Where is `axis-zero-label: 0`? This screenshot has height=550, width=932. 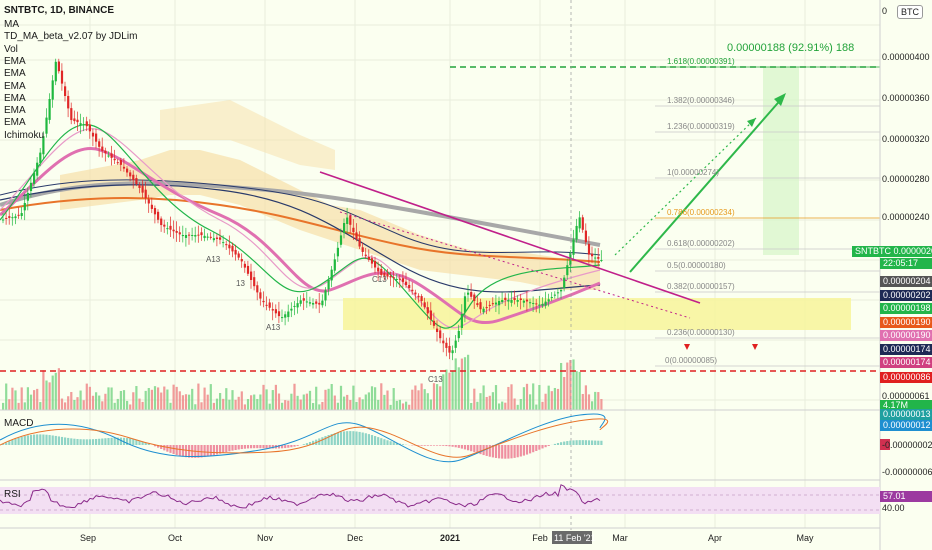 axis-zero-label: 0 is located at coordinates (885, 11).